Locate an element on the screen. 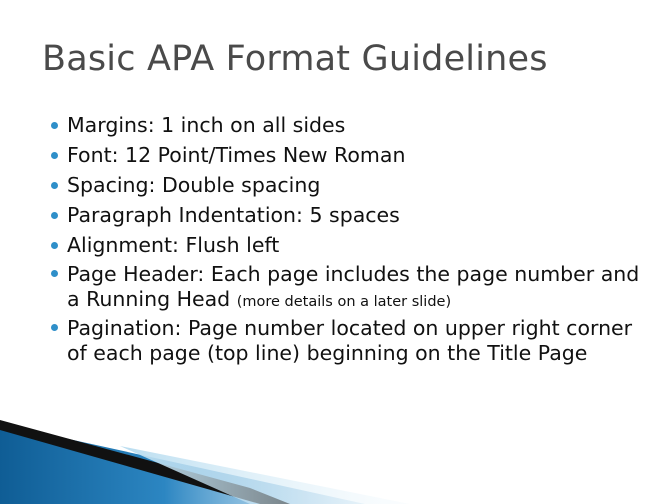 This screenshot has width=672, height=504. bullet-alignment: Alignment: Flush left is located at coordinates (351, 245).